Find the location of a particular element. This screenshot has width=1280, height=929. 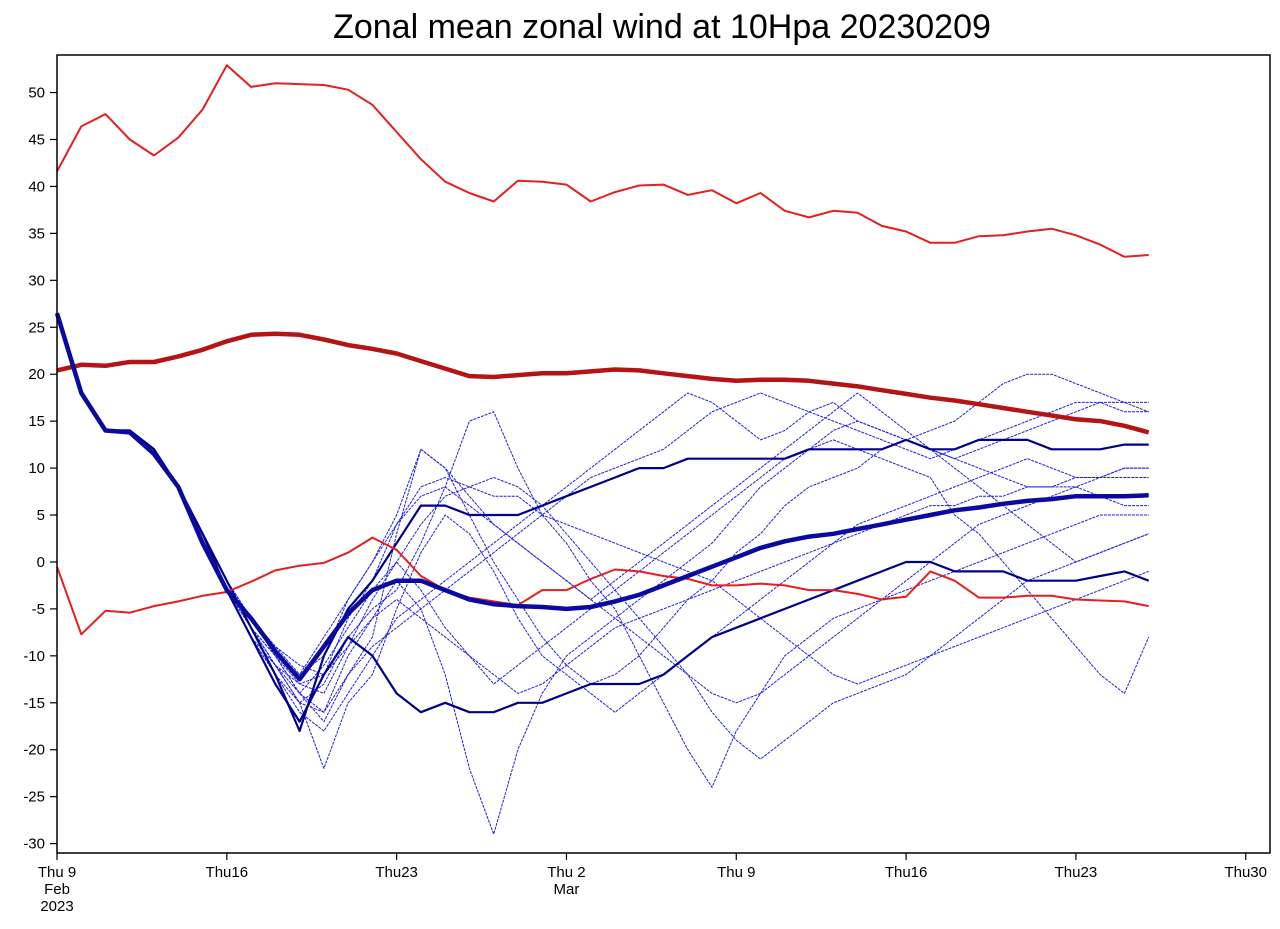

x-tick-label: Mar is located at coordinates (567, 889).